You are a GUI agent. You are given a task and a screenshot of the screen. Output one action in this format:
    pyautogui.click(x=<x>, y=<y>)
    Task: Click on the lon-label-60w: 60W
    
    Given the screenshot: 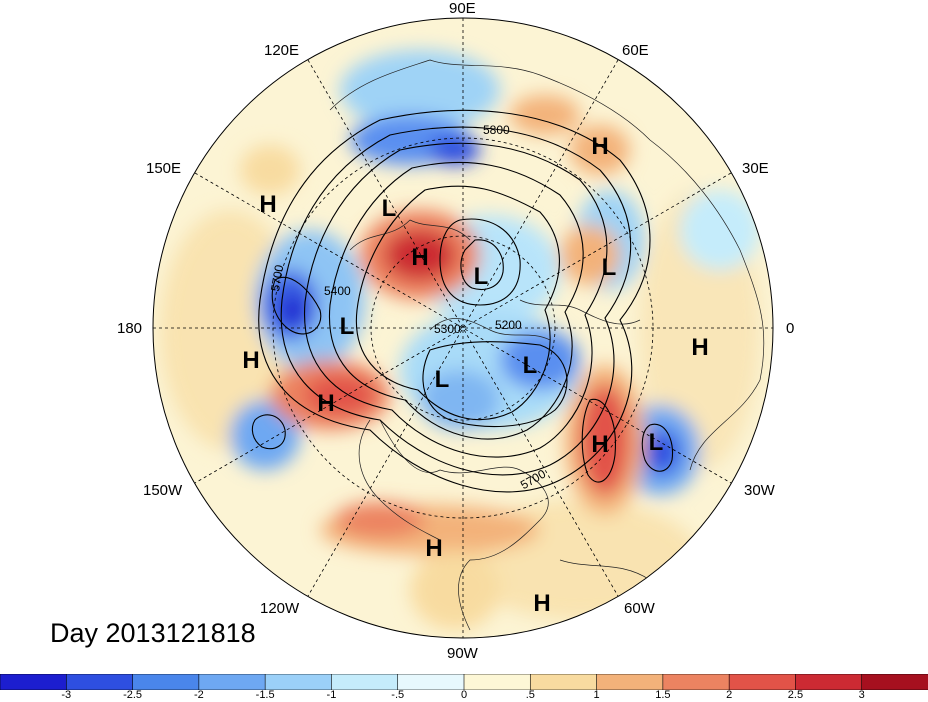 What is the action you would take?
    pyautogui.click(x=639, y=608)
    